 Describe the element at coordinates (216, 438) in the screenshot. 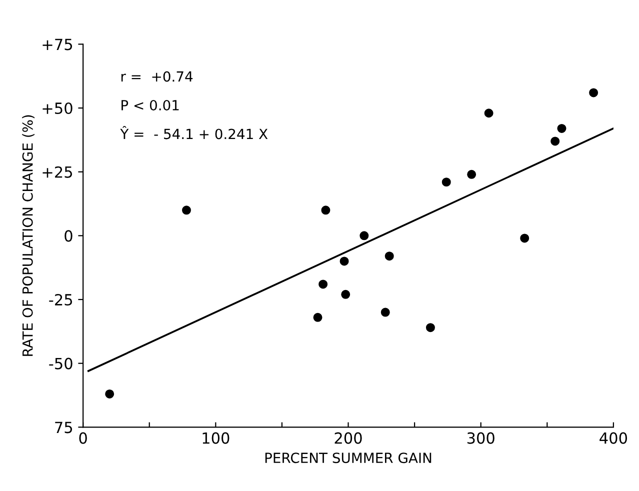

I see `x-tick-label: 100` at that location.